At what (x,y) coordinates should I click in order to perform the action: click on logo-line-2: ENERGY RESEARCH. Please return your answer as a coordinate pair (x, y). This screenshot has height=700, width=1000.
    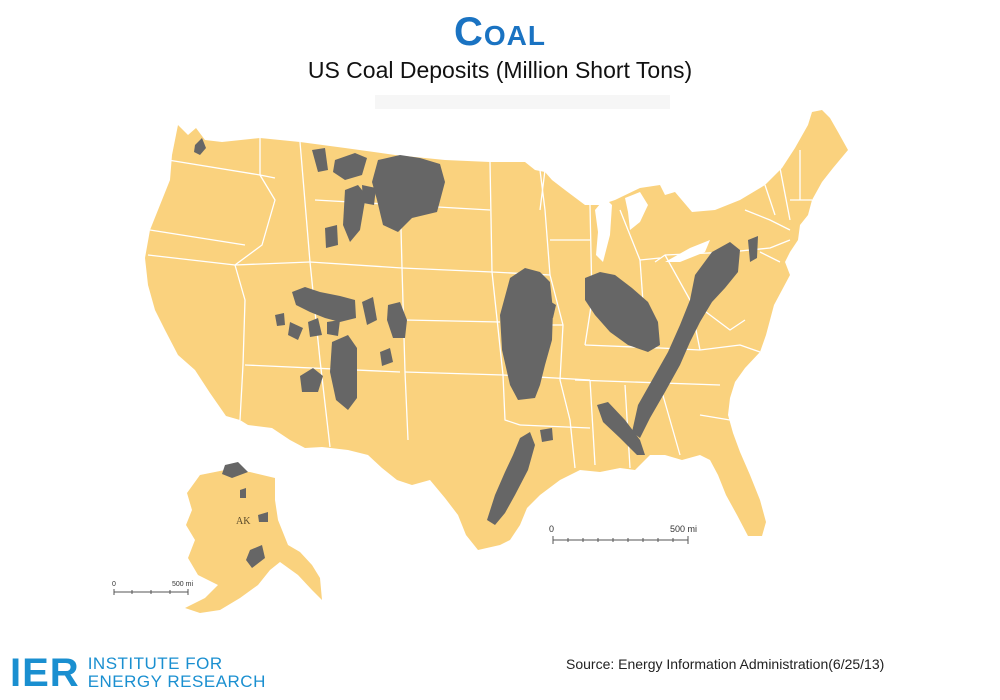
    Looking at the image, I should click on (176, 681).